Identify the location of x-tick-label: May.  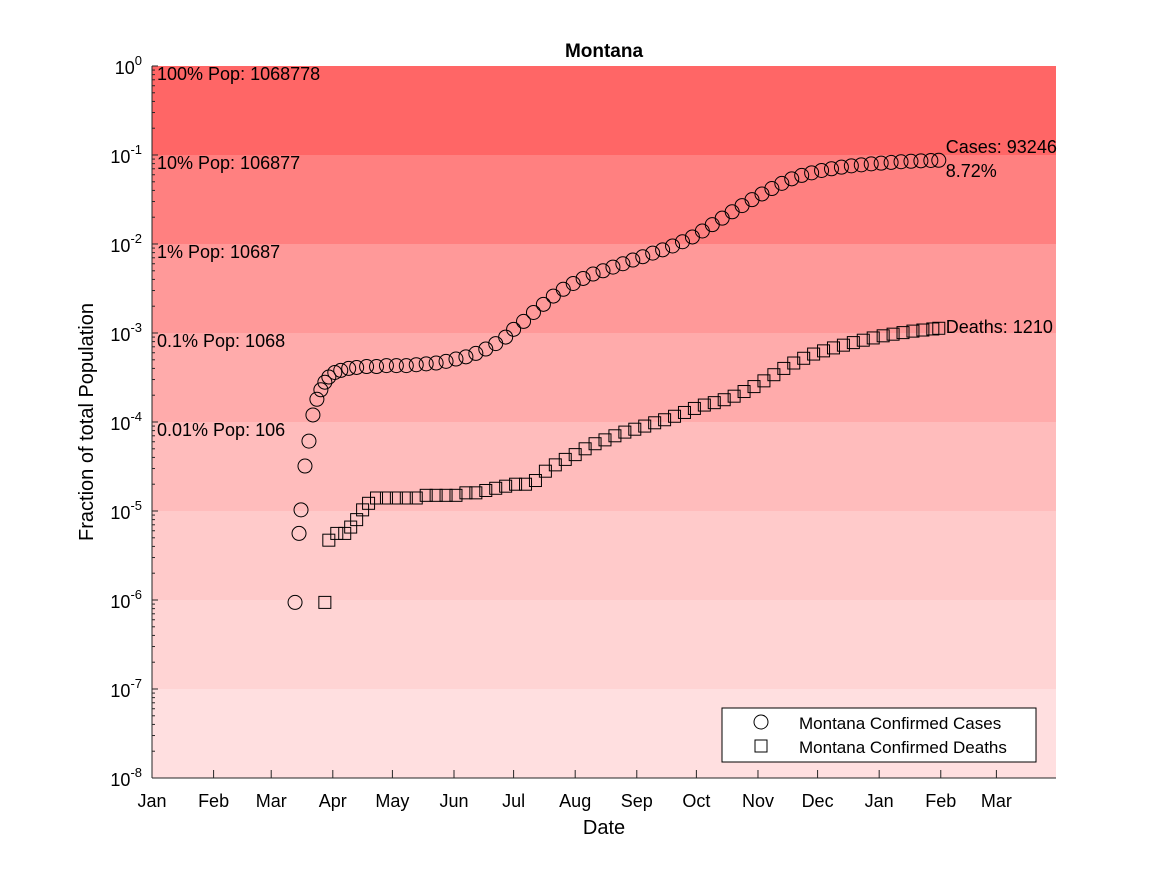
(392, 801).